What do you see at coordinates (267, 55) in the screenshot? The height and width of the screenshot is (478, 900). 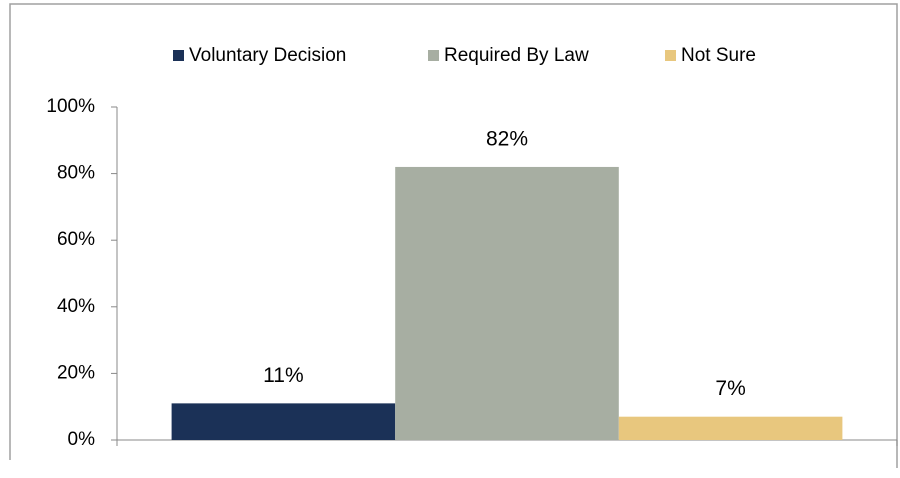 I see `legend-label: Voluntary Decision` at bounding box center [267, 55].